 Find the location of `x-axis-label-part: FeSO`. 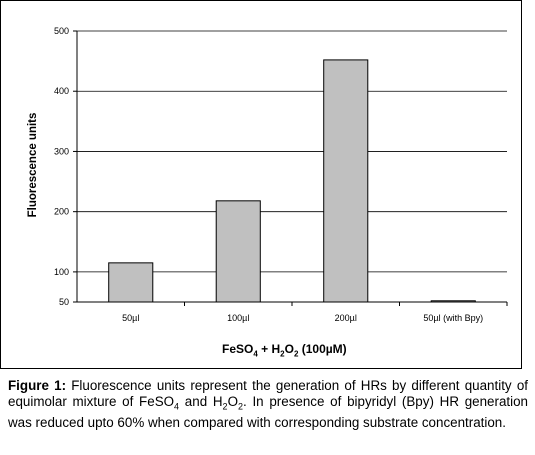

x-axis-label-part: FeSO is located at coordinates (238, 349).